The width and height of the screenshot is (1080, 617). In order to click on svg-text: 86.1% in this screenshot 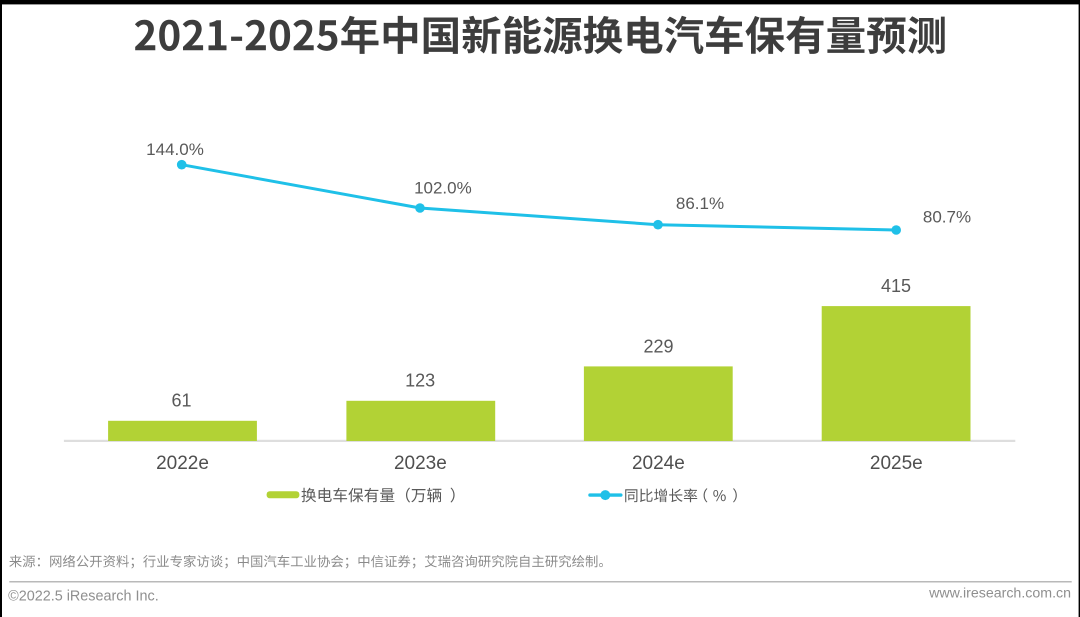, I will do `click(700, 203)`.